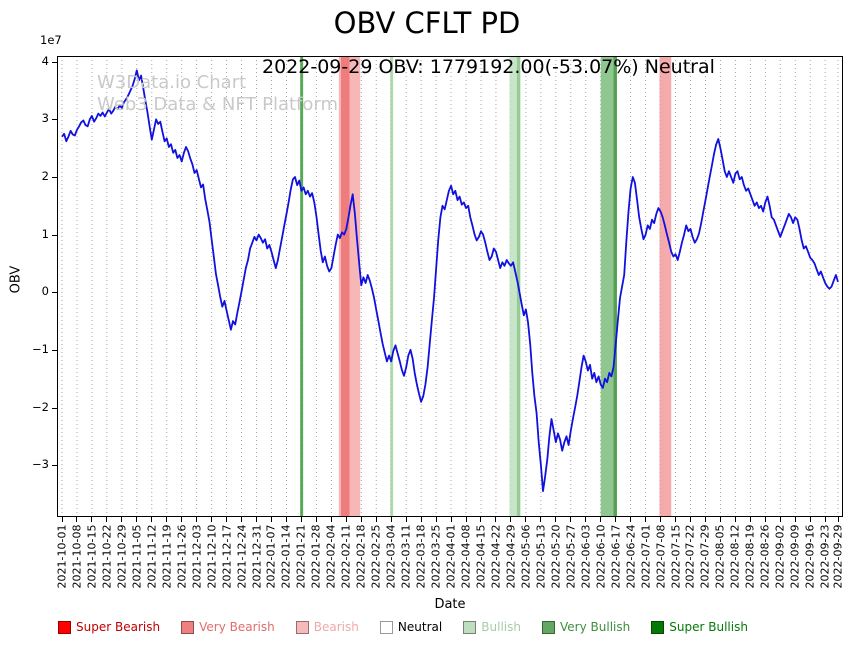 The image size is (854, 646). Describe the element at coordinates (301, 556) in the screenshot. I see `x-tick-label: 2022-01-21` at that location.